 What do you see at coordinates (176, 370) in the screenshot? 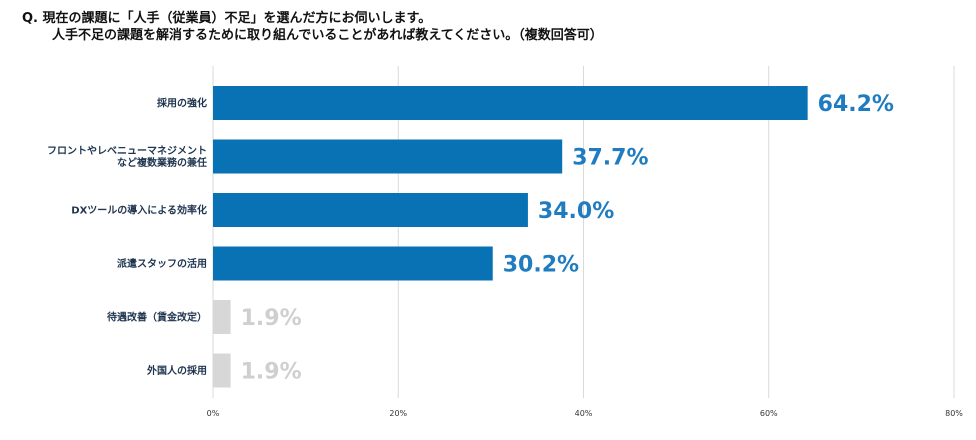
I see `category-label: 外国人の採用` at bounding box center [176, 370].